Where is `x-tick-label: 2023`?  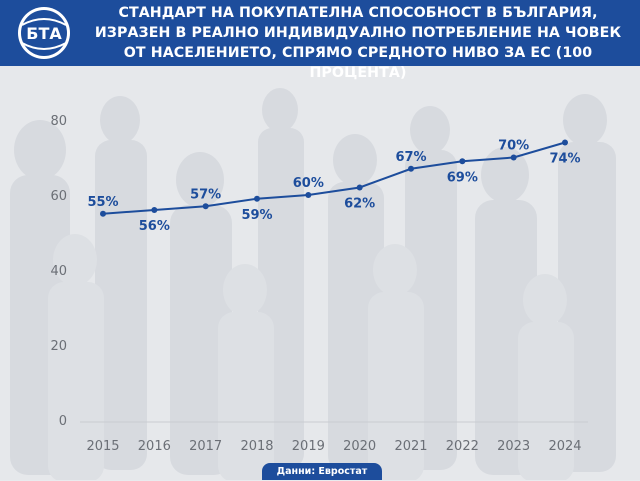 x-tick-label: 2023 is located at coordinates (513, 446).